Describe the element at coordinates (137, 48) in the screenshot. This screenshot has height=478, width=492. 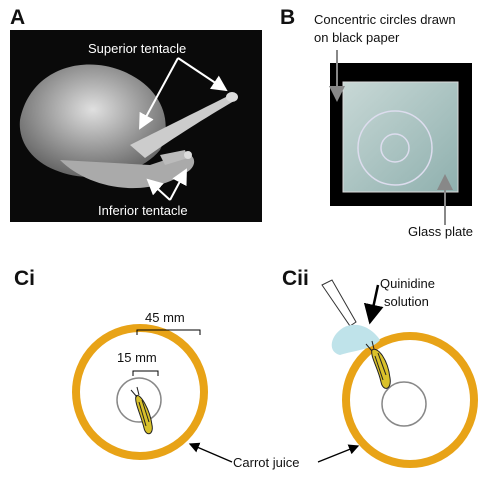
I see `annotation: Superior tentacle` at that location.